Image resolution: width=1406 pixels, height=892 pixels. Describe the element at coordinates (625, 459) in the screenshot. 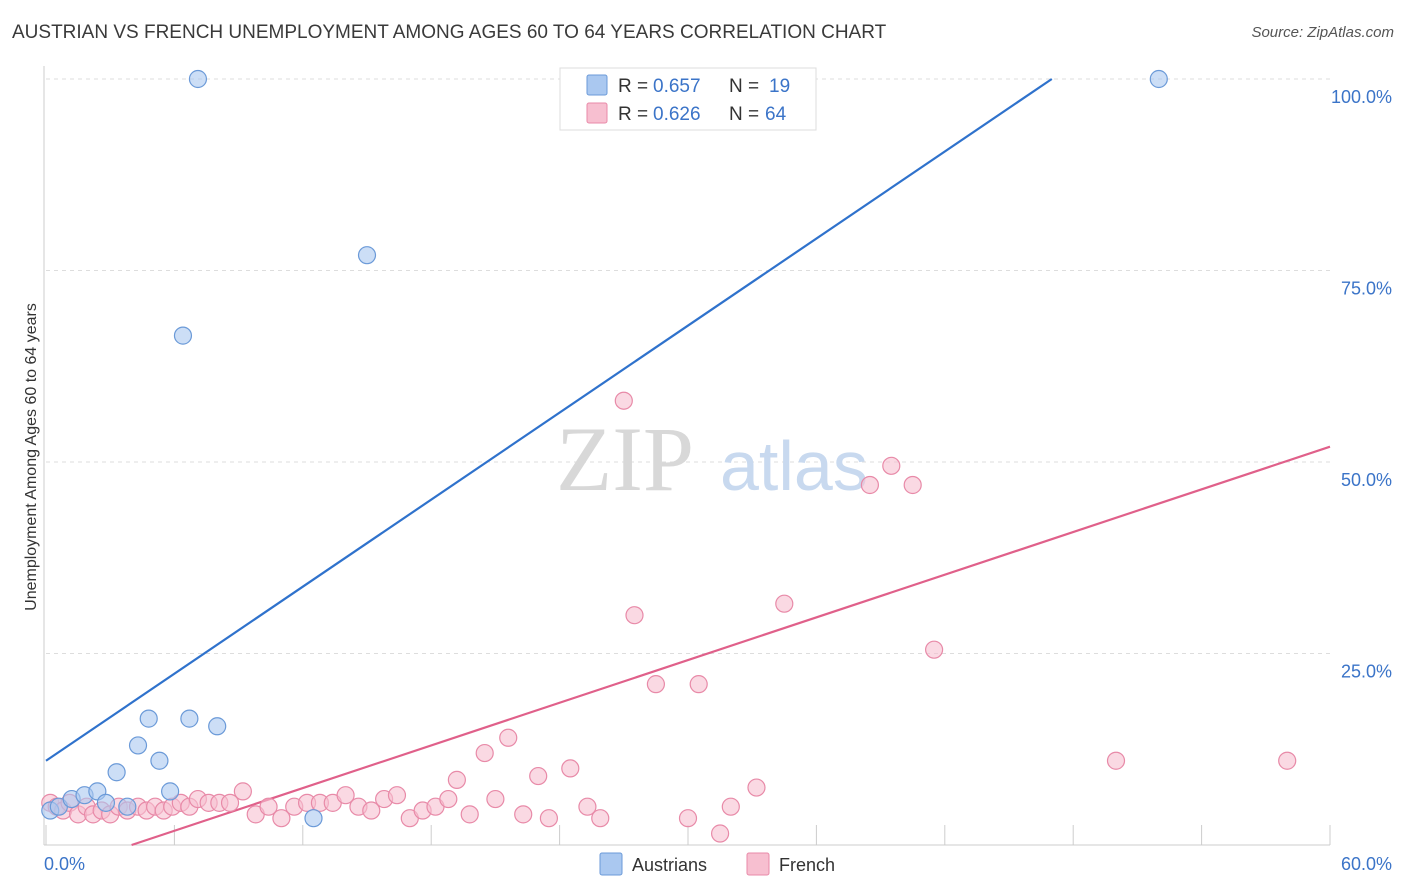

I see `watermark-zip: ZIP` at that location.